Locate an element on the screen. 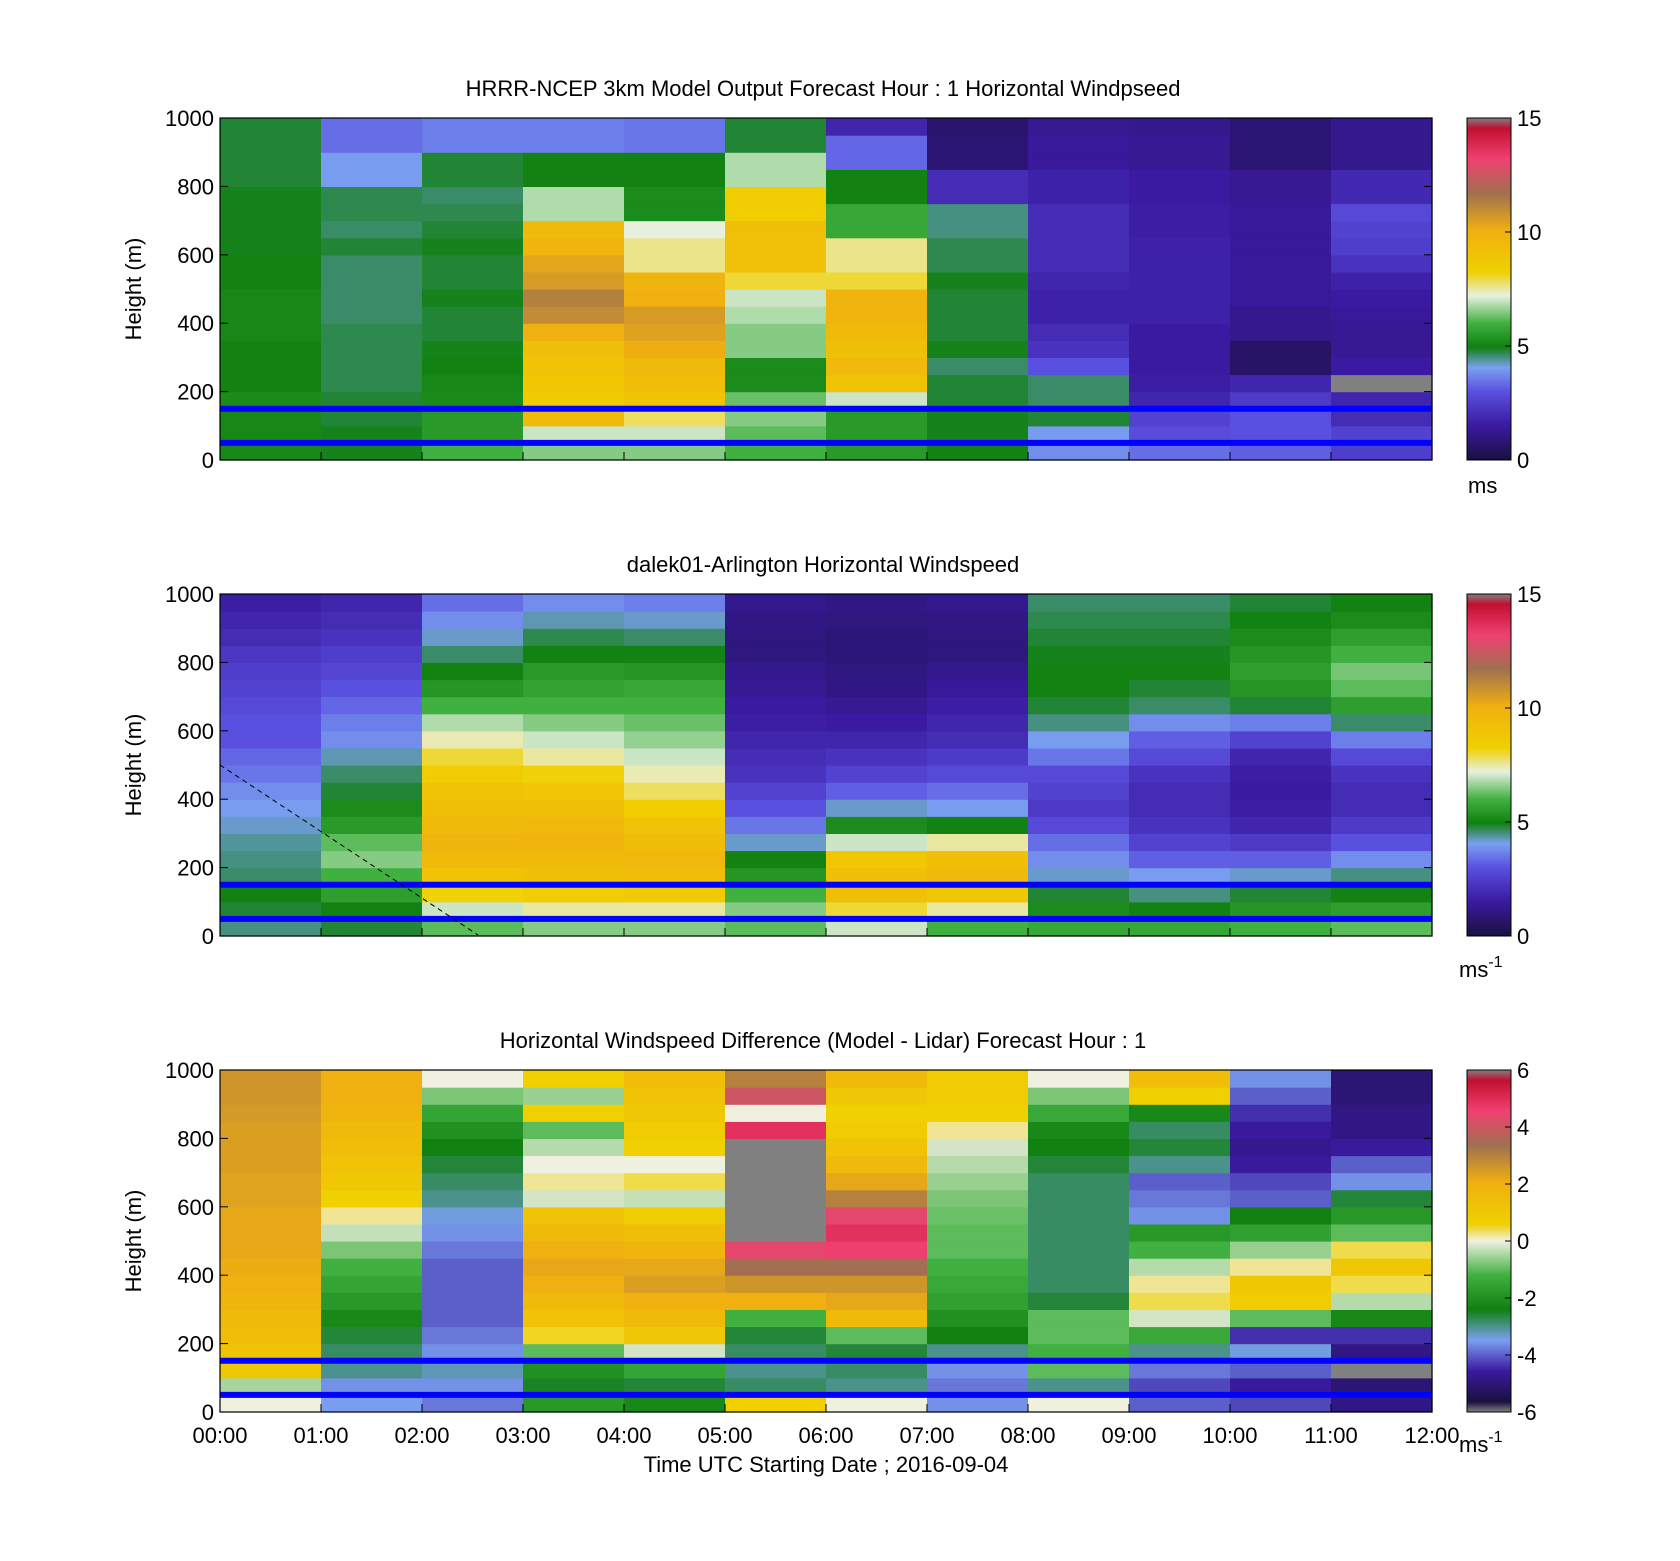  panel-model-xticks is located at coordinates (826, 456).